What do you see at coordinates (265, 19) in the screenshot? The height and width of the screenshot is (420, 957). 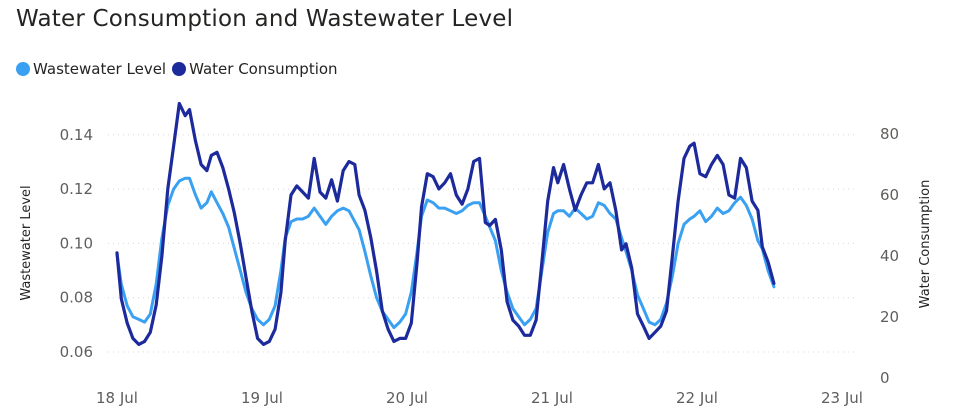 I see `chart-title: Water Consumption and Wastewater Level` at bounding box center [265, 19].